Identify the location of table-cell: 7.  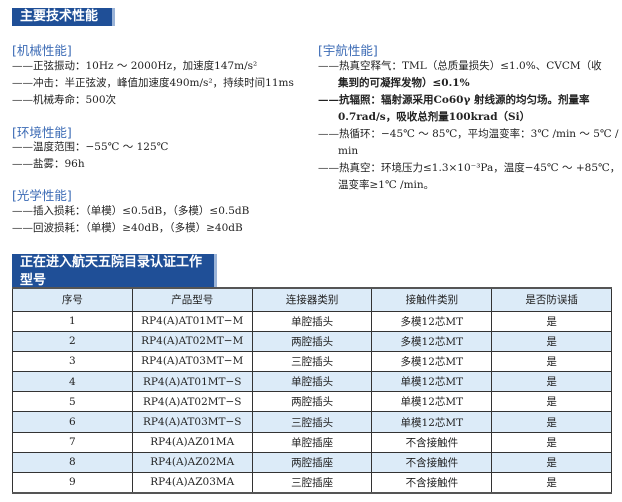
(72, 442).